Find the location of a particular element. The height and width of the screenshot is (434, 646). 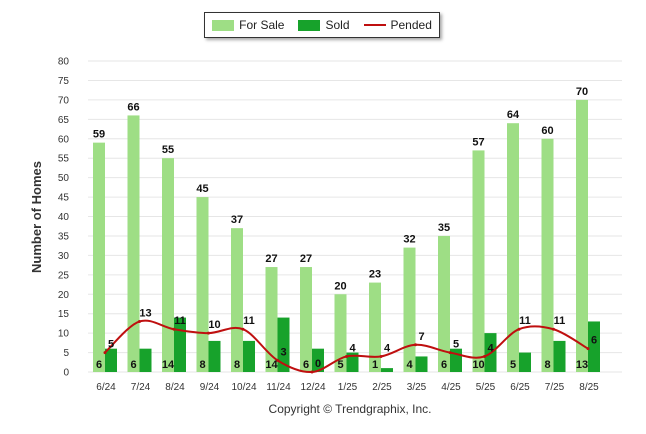

legend-item-sold: Sold is located at coordinates (324, 25).